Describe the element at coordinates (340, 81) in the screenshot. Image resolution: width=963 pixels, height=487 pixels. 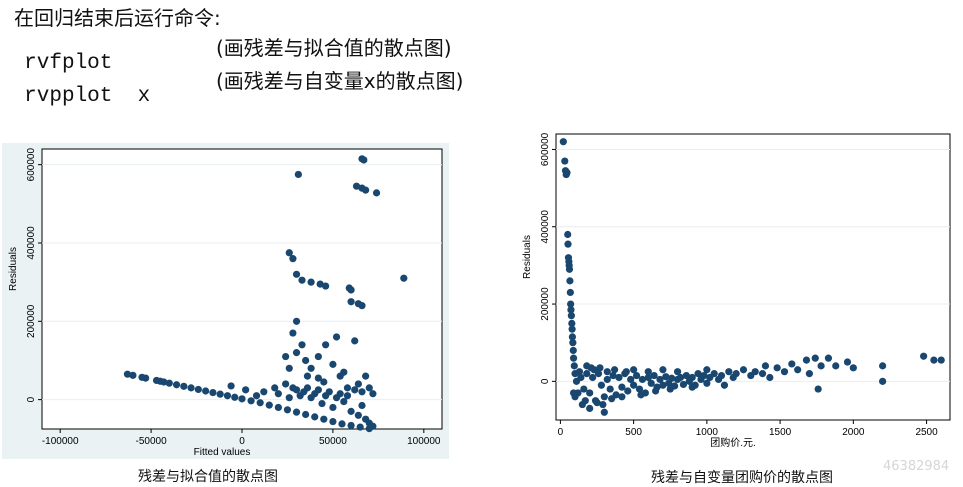
I see `command-note: (画残差与自变量x的散点图)` at that location.